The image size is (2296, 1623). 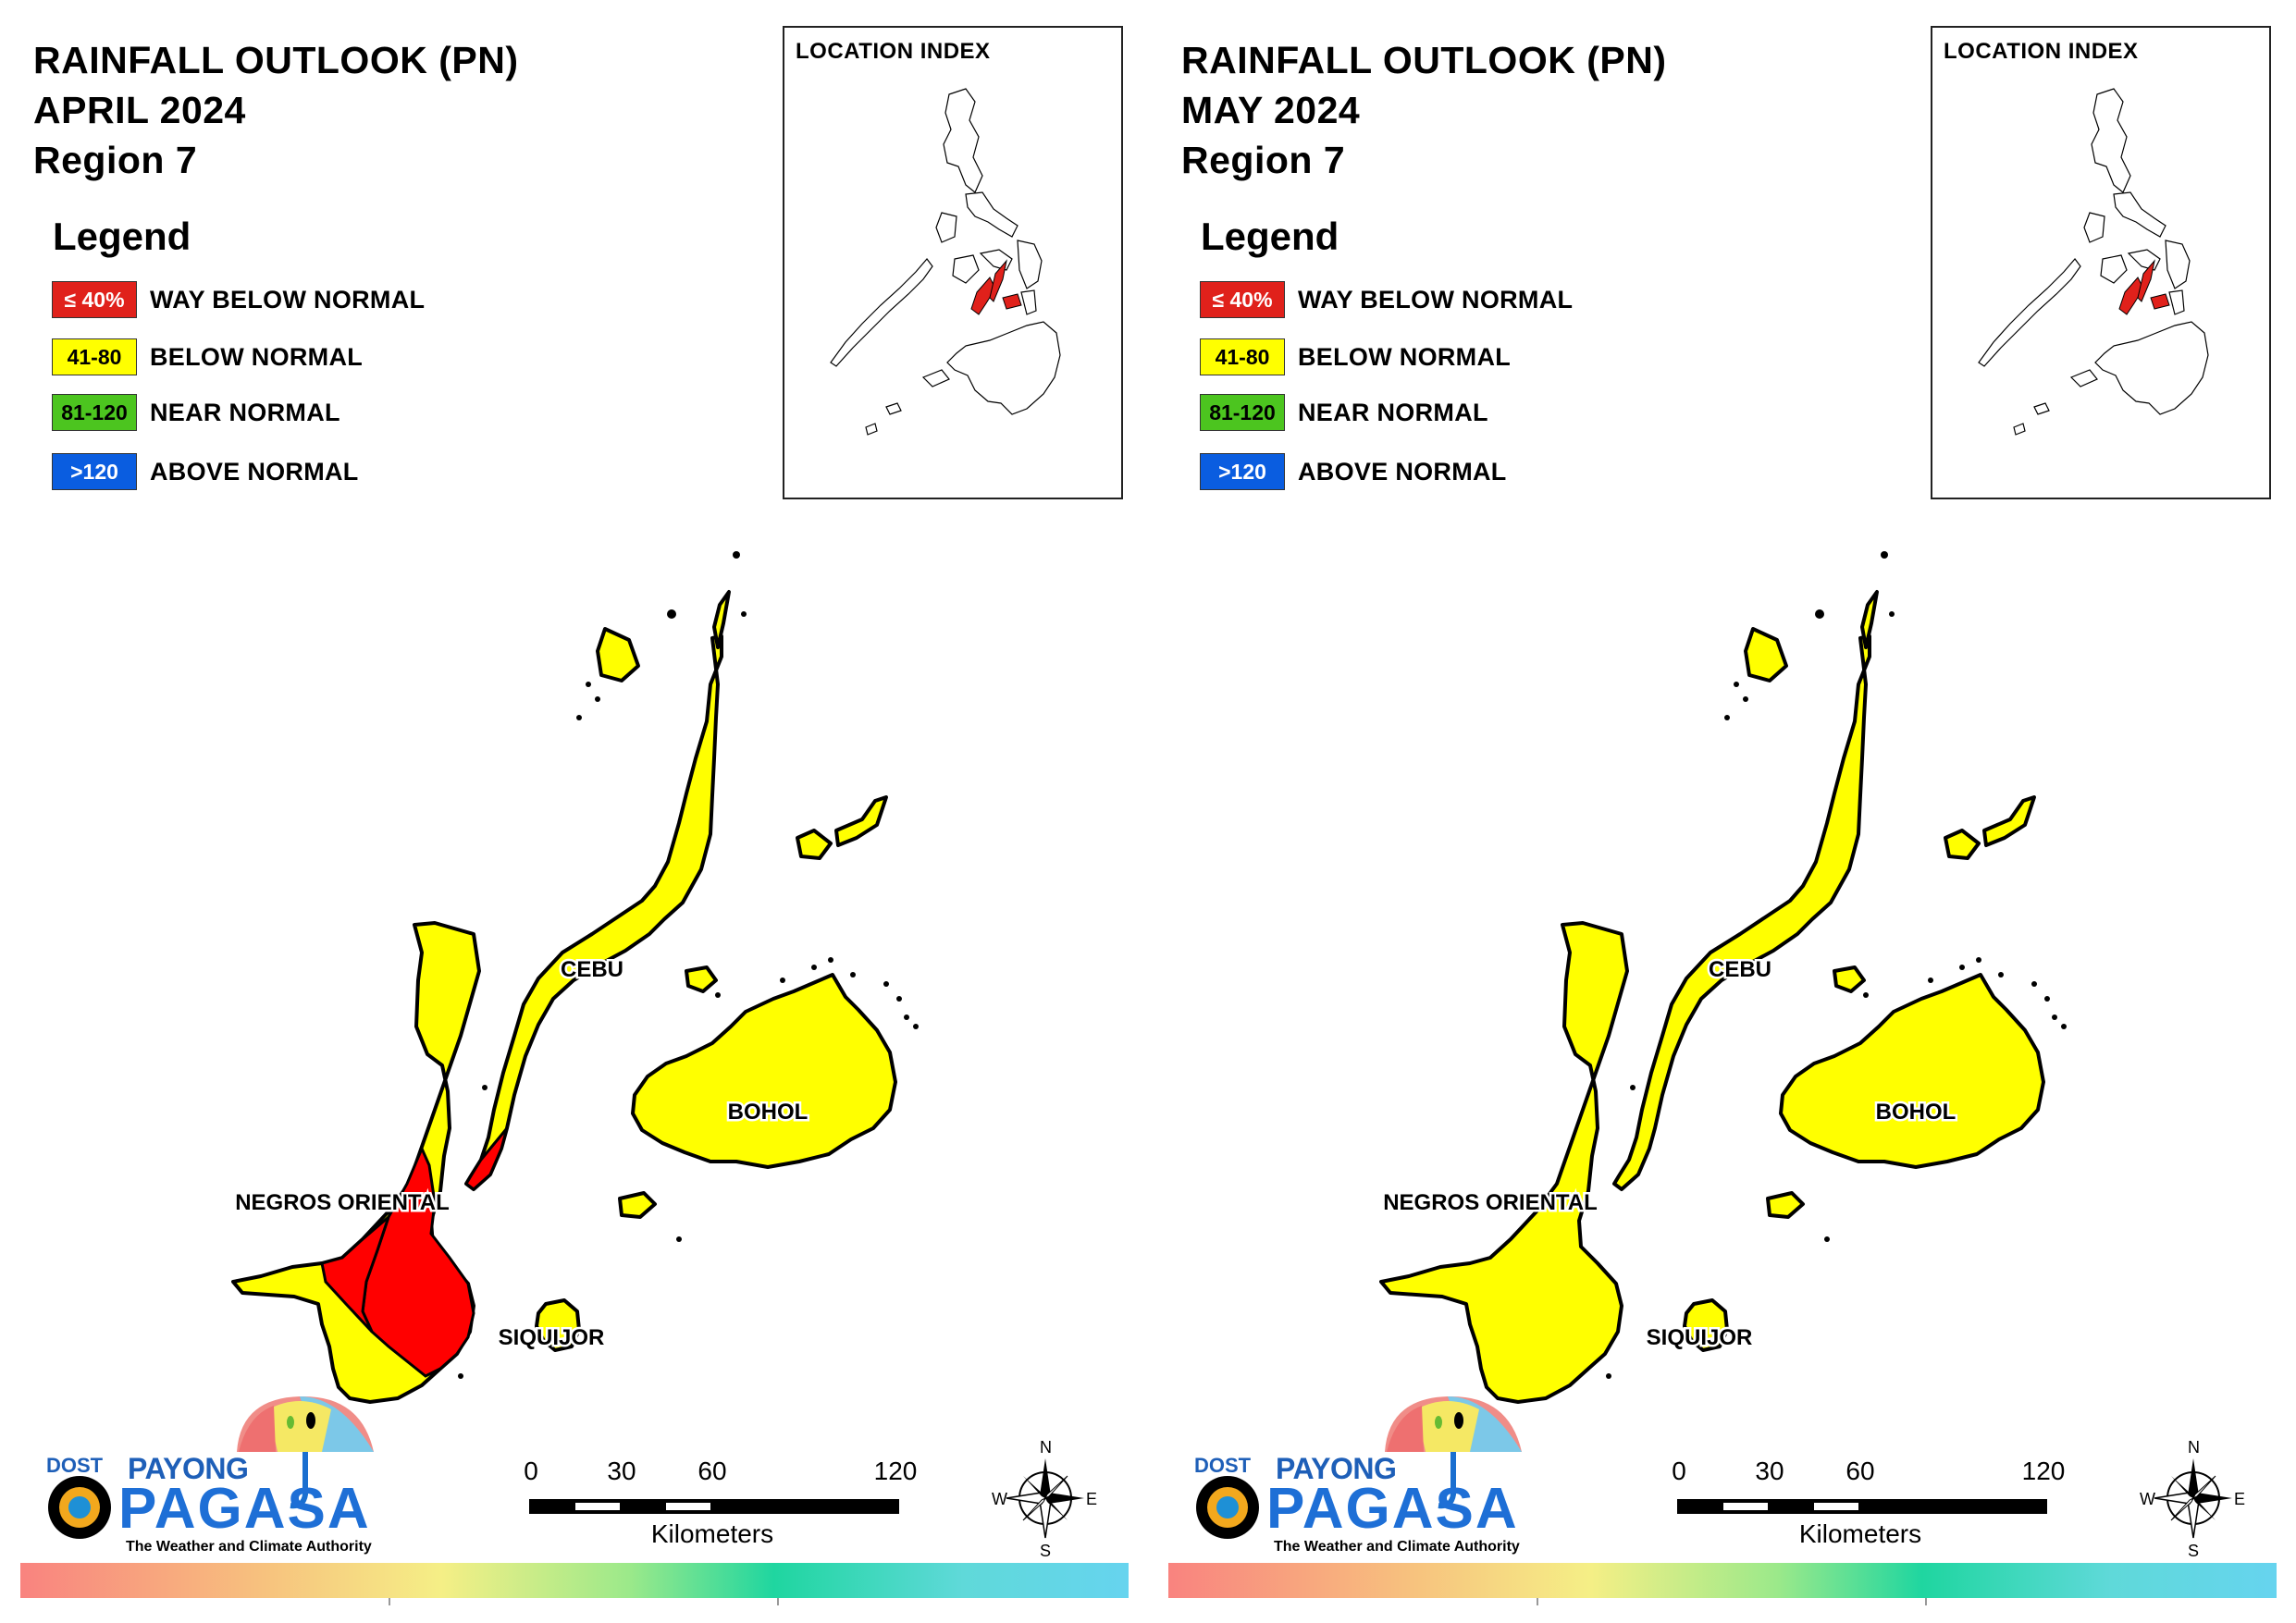 I want to click on legend-label: ABOVE NORMAL, so click(x=254, y=471).